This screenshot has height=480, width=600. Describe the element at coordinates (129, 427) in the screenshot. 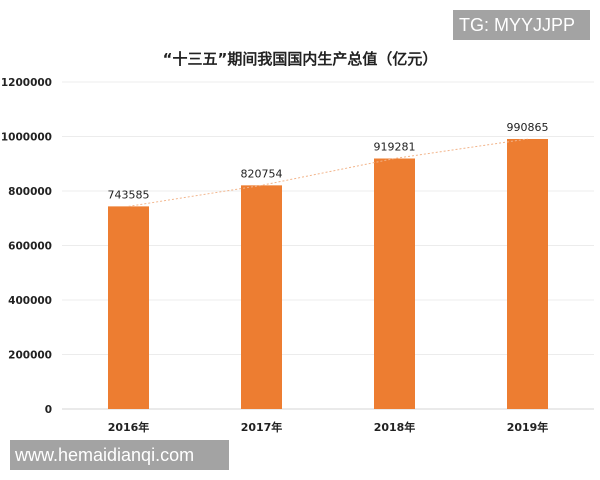

I see `x-tick-label: 2016年` at that location.